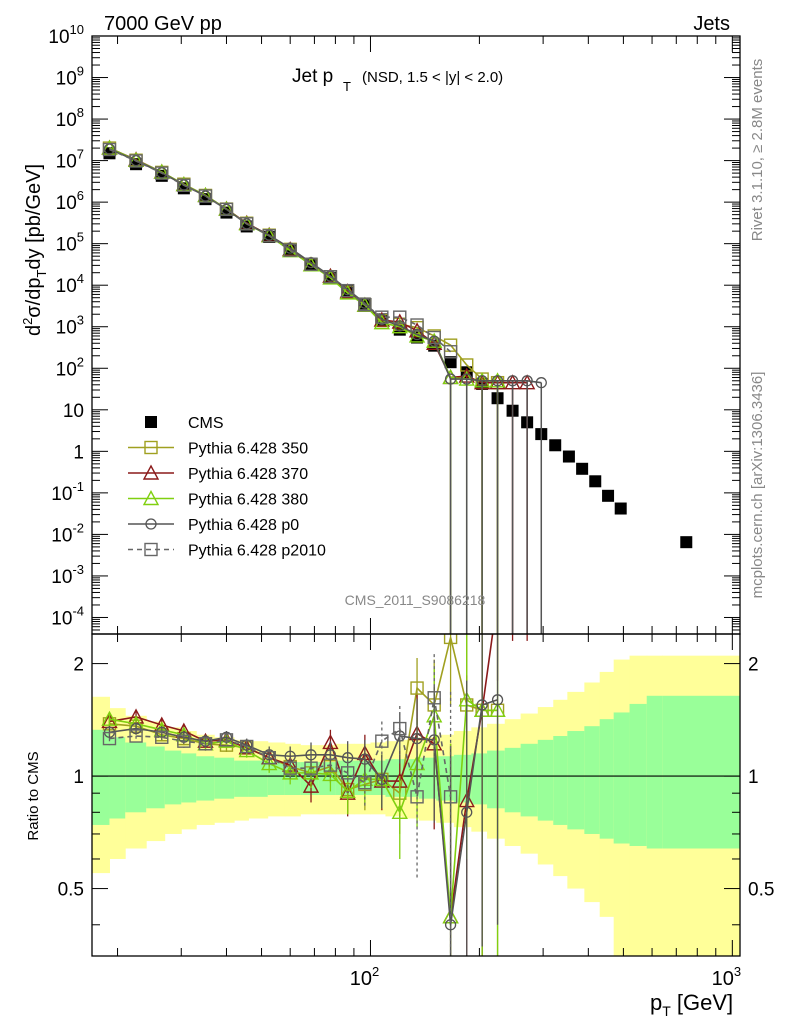  I want to click on y-tick-label: 10⁴, so click(70, 284).